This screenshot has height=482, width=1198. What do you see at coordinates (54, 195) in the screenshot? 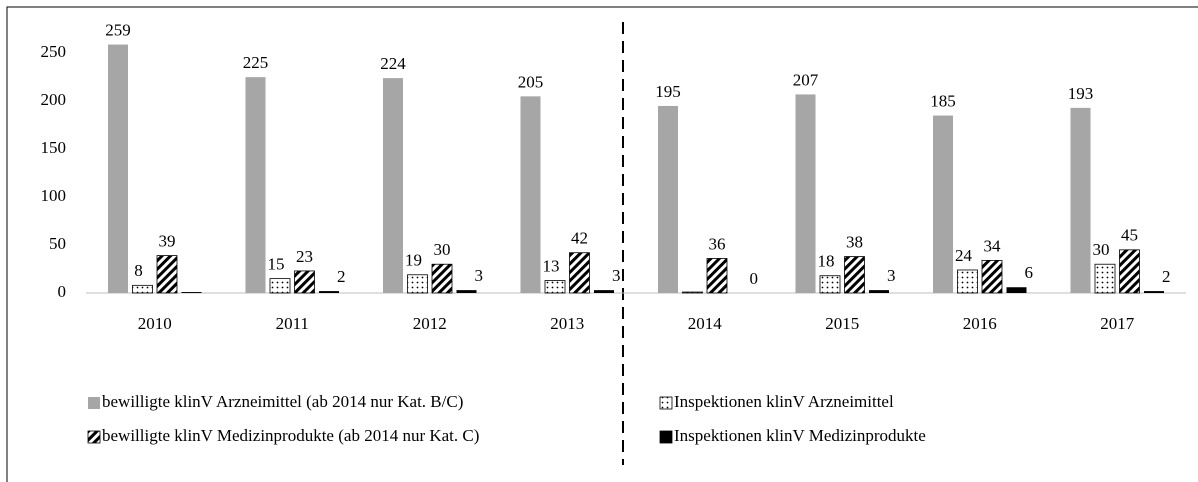
I see `y-tick-label: 100` at bounding box center [54, 195].